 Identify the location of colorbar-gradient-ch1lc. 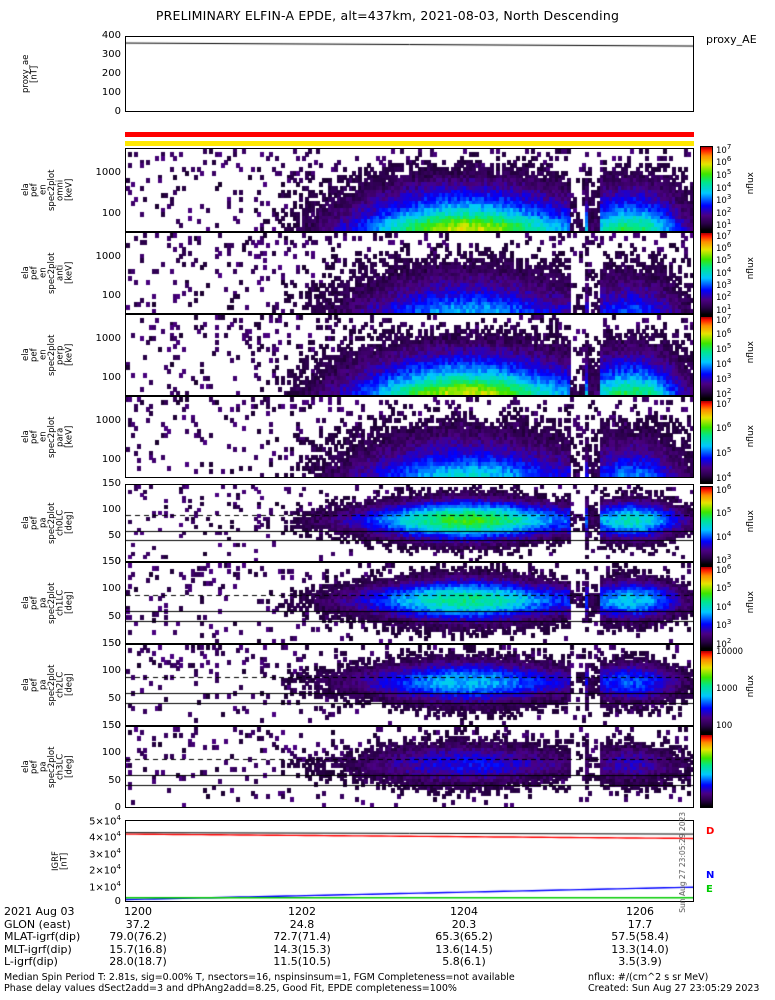
(706, 608).